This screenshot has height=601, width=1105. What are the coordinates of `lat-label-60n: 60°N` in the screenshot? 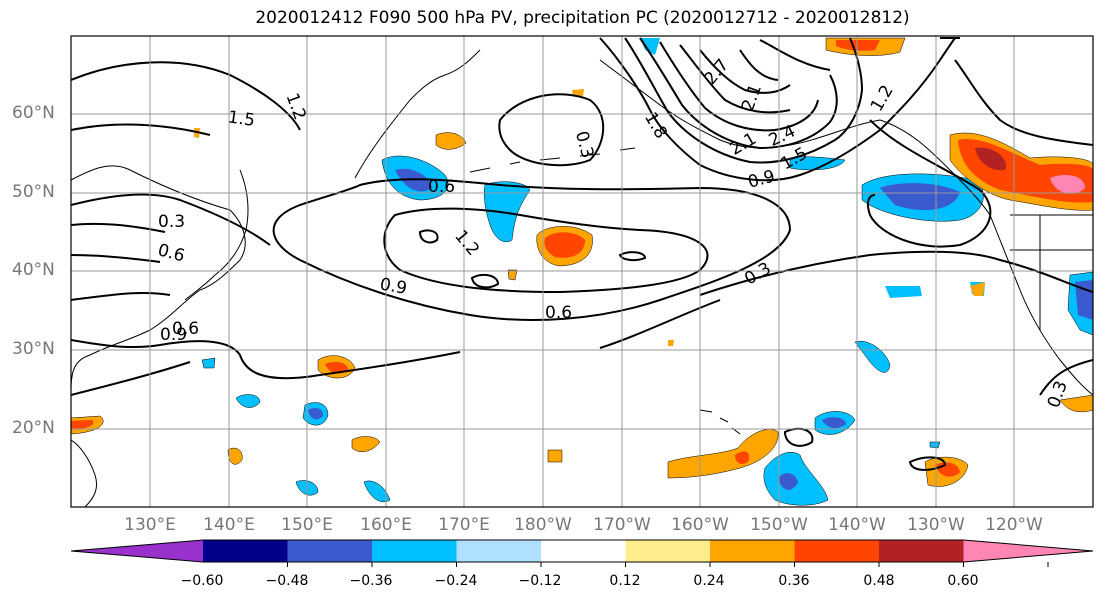 It's located at (33, 113).